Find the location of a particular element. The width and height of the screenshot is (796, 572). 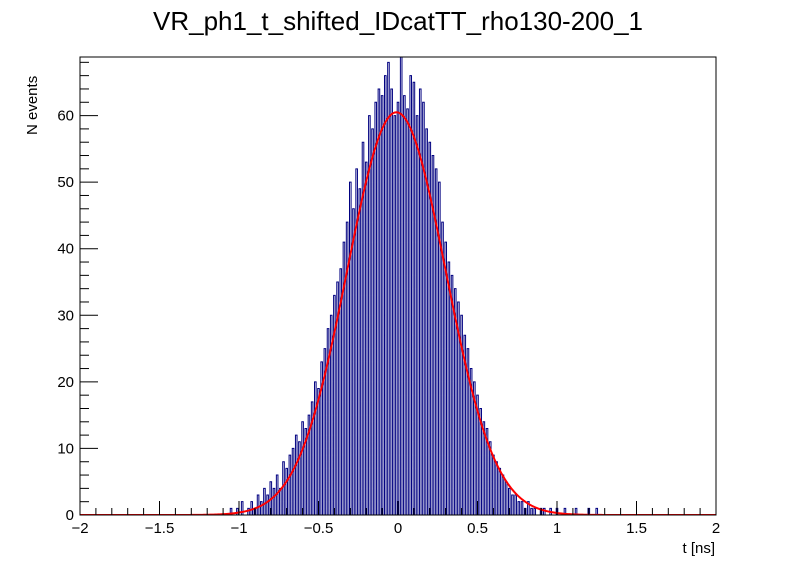

x-tick-label: −2 is located at coordinates (79, 528).